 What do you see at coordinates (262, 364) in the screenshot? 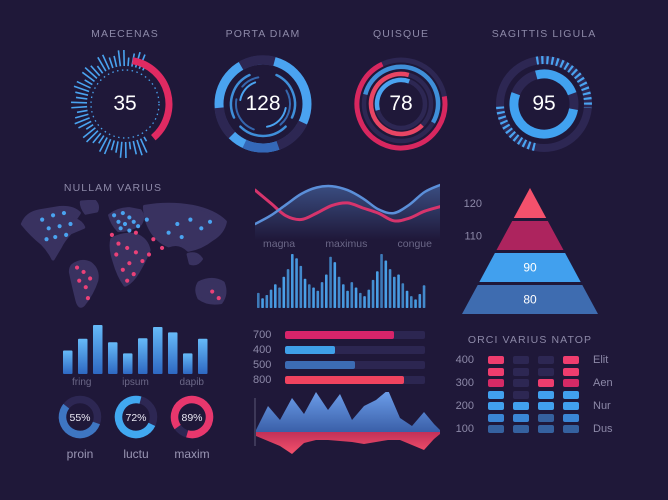
I see `hbar-tick-label: 500` at bounding box center [262, 364].